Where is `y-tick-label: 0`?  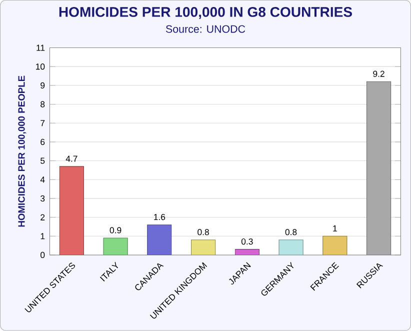
y-tick-label: 0 is located at coordinates (42, 255).